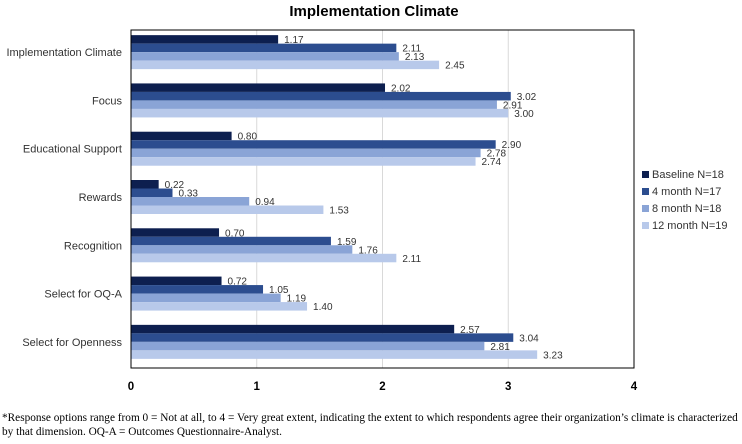  What do you see at coordinates (131, 387) in the screenshot?
I see `x-tick-label: 0` at bounding box center [131, 387].